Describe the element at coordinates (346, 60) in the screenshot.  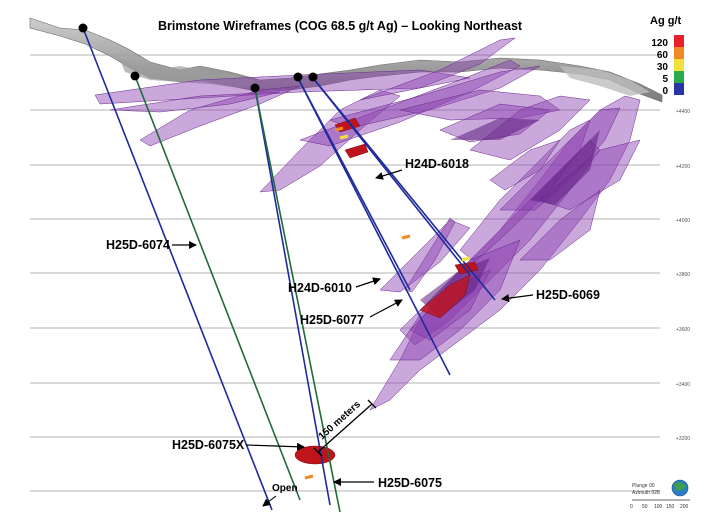
I see `topographic-surface` at that location.